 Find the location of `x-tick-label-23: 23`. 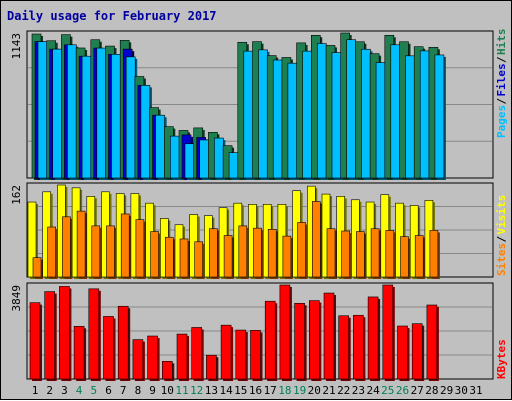

x-tick-label-23: 23 is located at coordinates (358, 390).